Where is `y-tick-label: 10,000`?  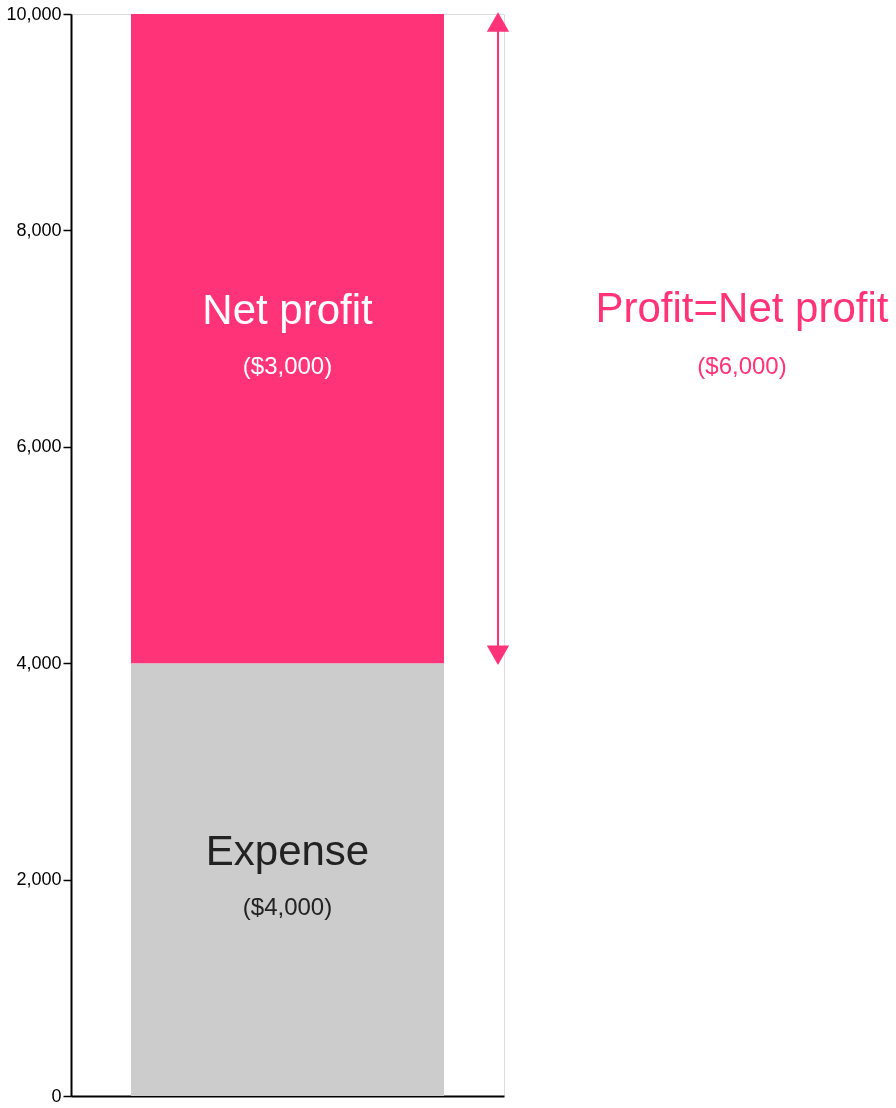
y-tick-label: 10,000 is located at coordinates (34, 13).